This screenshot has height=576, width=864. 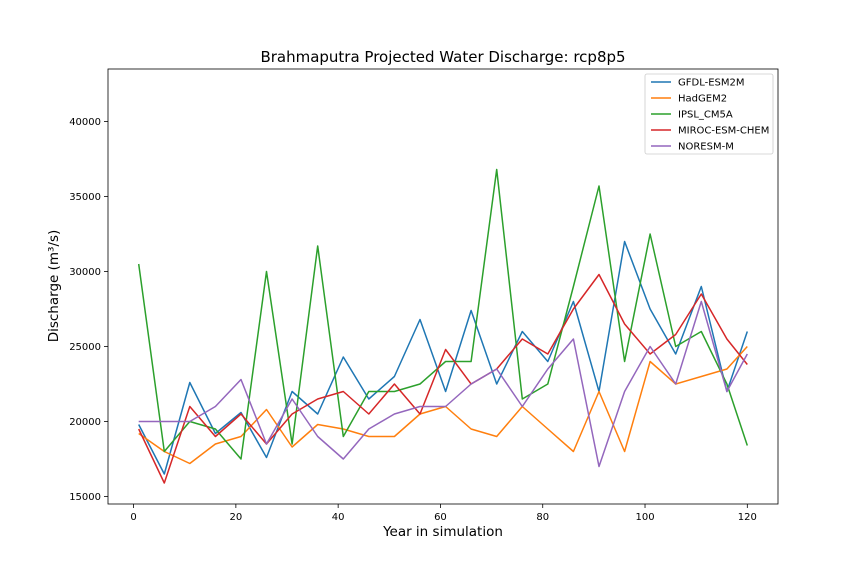 What do you see at coordinates (85, 347) in the screenshot?
I see `y-tick-label-2: 25000` at bounding box center [85, 347].